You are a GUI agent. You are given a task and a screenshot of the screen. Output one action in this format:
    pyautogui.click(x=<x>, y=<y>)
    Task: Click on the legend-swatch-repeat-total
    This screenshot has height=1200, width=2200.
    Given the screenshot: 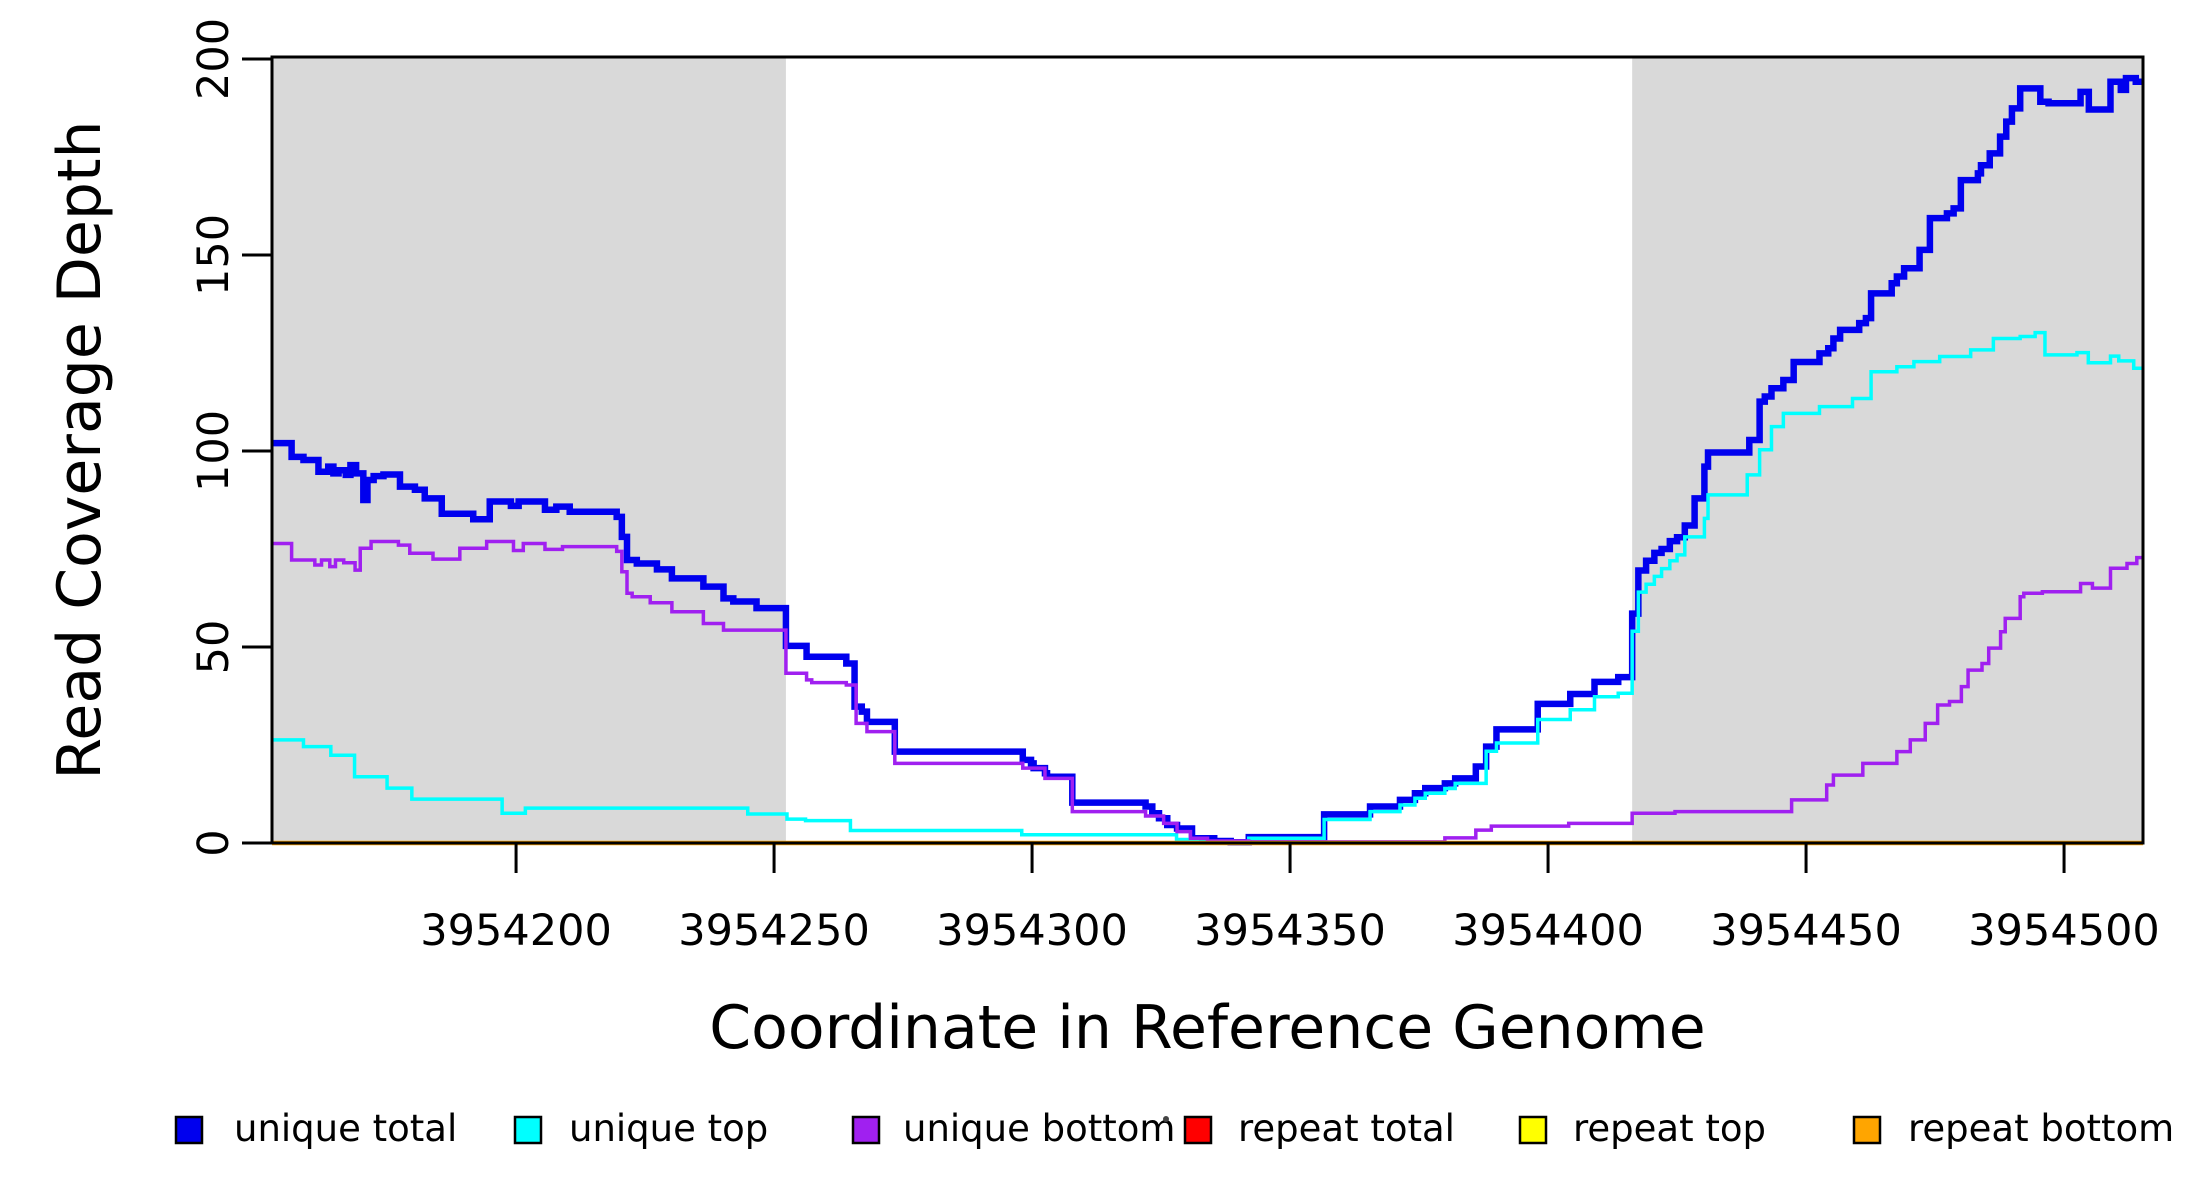 What is the action you would take?
    pyautogui.click(x=1198, y=1130)
    